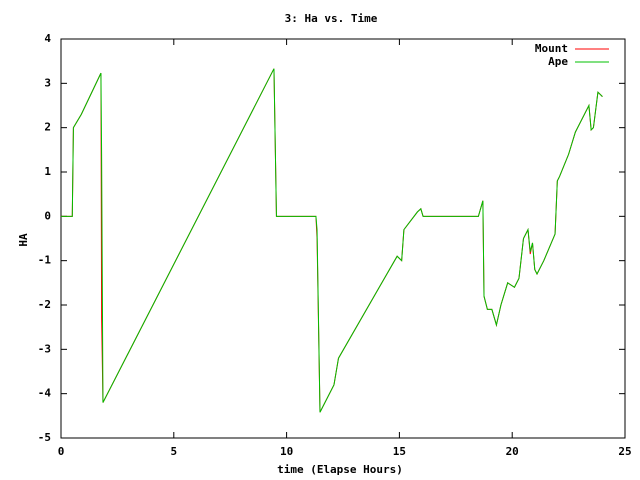 The image size is (640, 480). What do you see at coordinates (23, 240) in the screenshot?
I see `y-axis-label: HA` at bounding box center [23, 240].